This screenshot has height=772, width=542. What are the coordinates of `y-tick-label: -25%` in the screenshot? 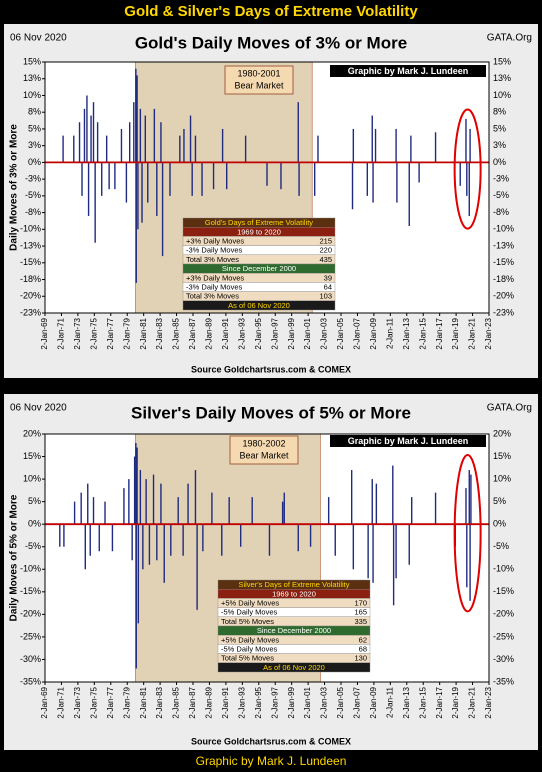 It's located at (30, 636).